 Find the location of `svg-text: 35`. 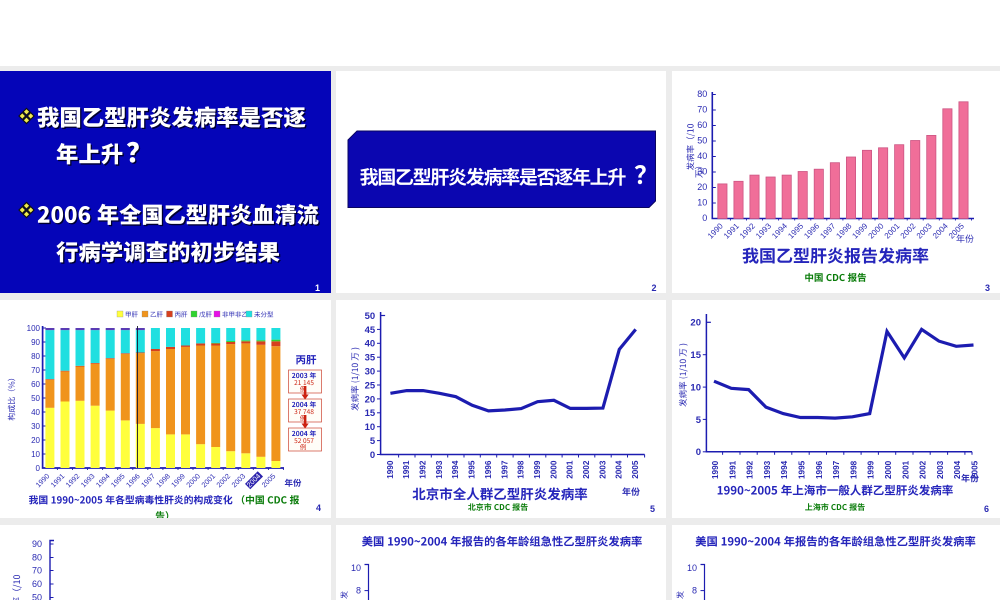

svg-text: 35 is located at coordinates (370, 358).